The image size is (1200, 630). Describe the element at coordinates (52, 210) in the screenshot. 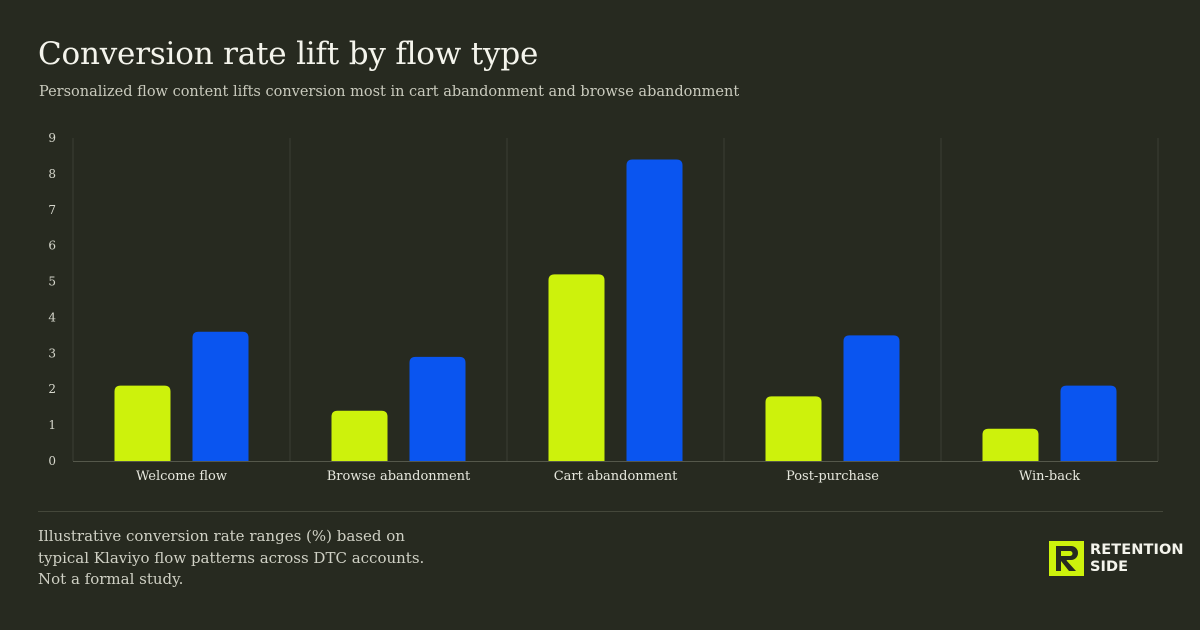

I see `y-tick-label: 7` at that location.